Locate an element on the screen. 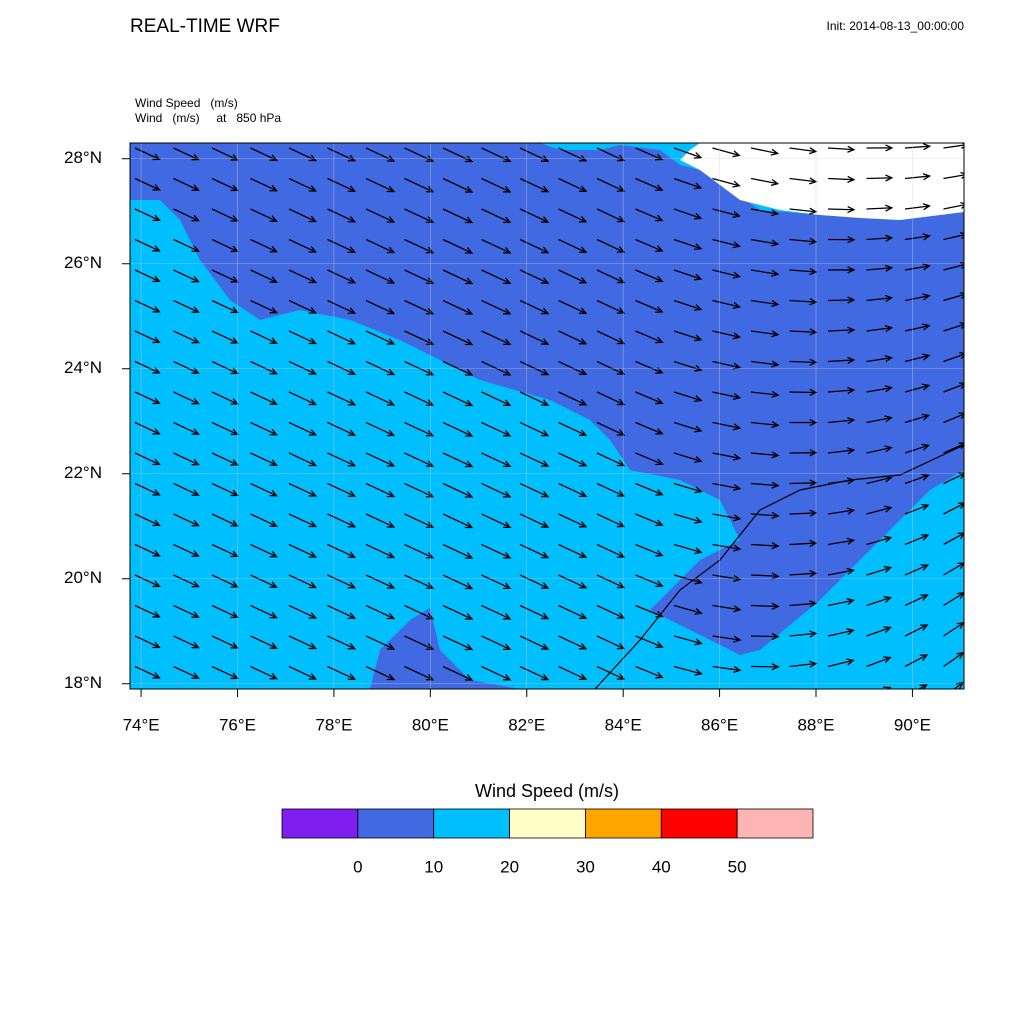 This screenshot has width=1024, height=1029. colorbar-label: 30 is located at coordinates (585, 866).